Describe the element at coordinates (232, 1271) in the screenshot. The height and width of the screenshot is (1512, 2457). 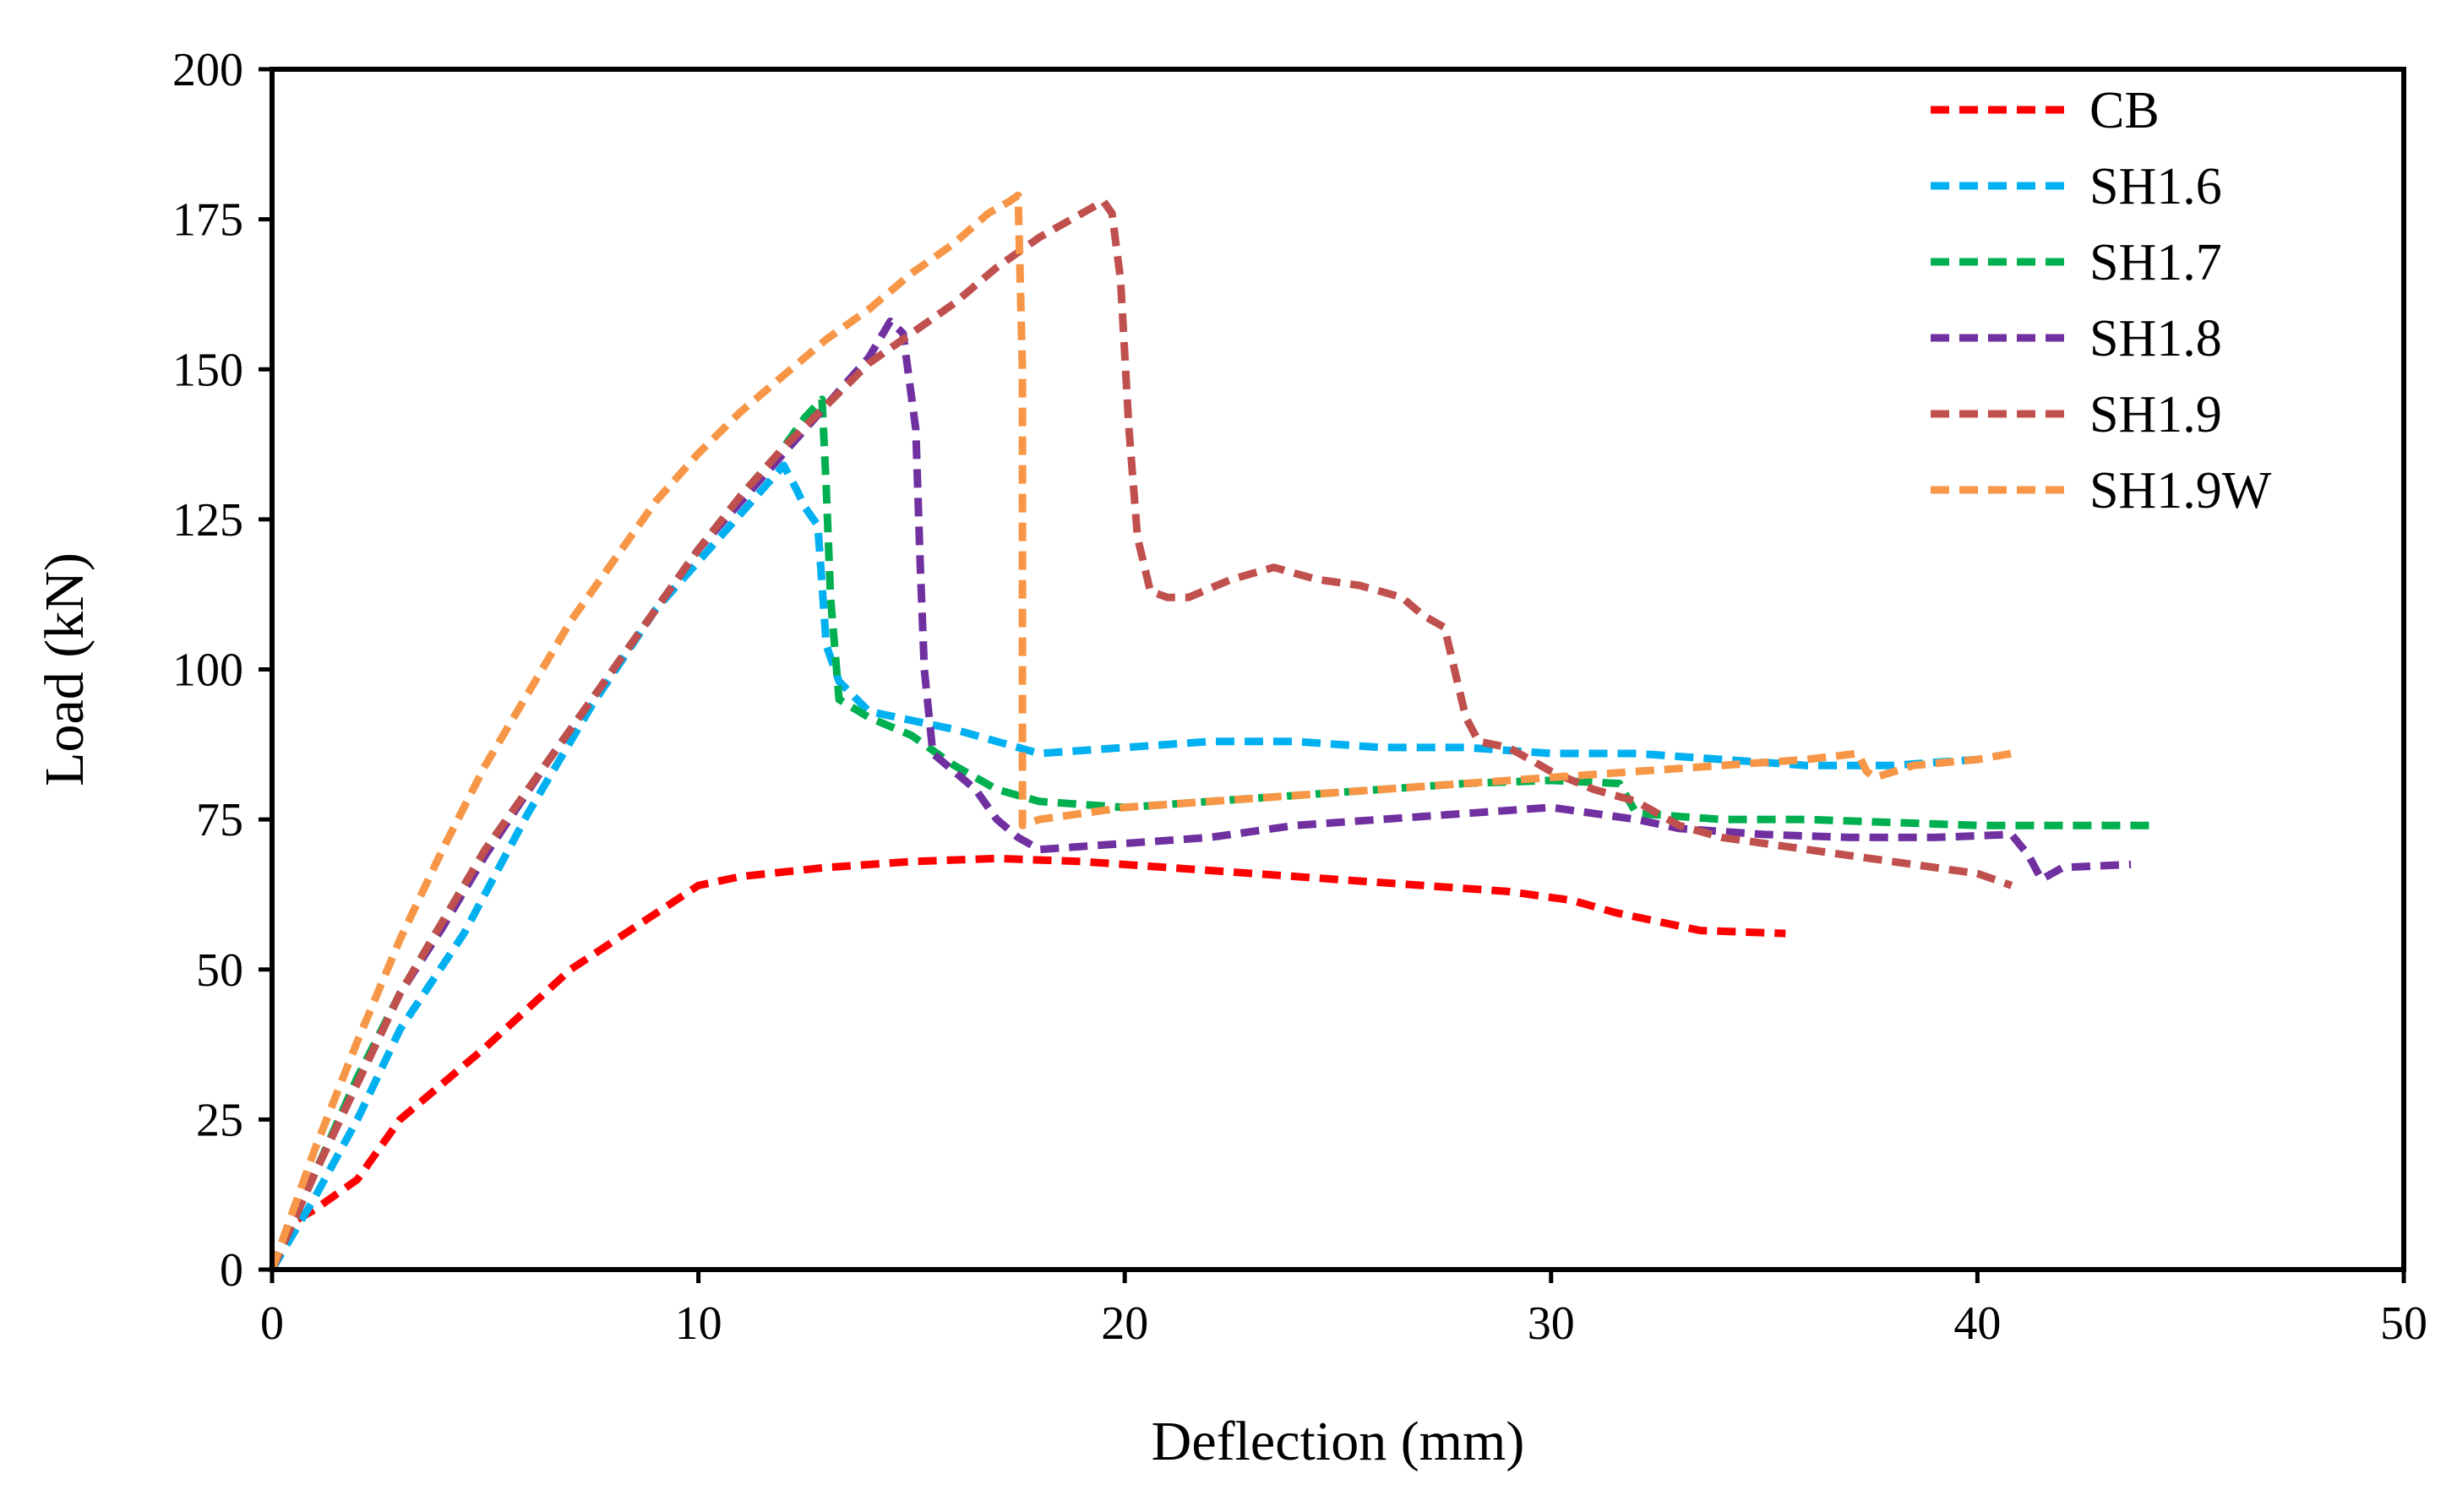
I see `y-tick-label: 0` at that location.